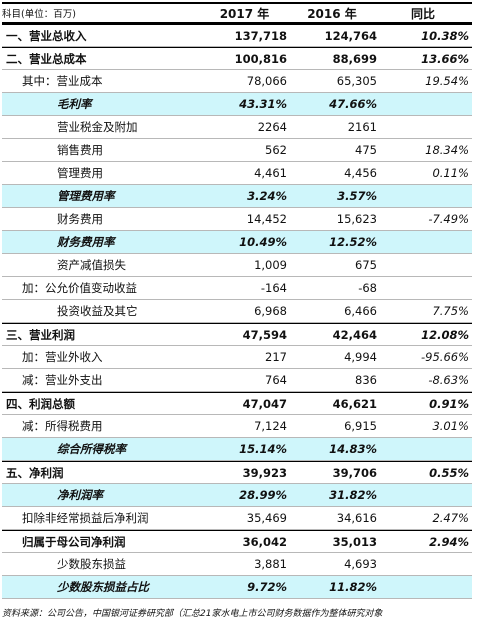 The width and height of the screenshot is (477, 633). What do you see at coordinates (449, 403) in the screenshot?
I see `value-cell: 0.91%` at bounding box center [449, 403].